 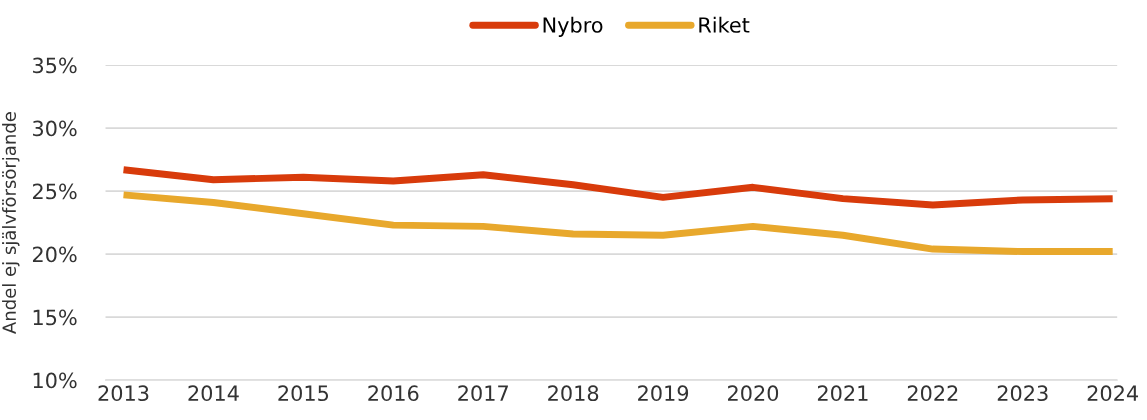 What do you see at coordinates (724, 24) in the screenshot?
I see `legend-label: Riket` at bounding box center [724, 24].